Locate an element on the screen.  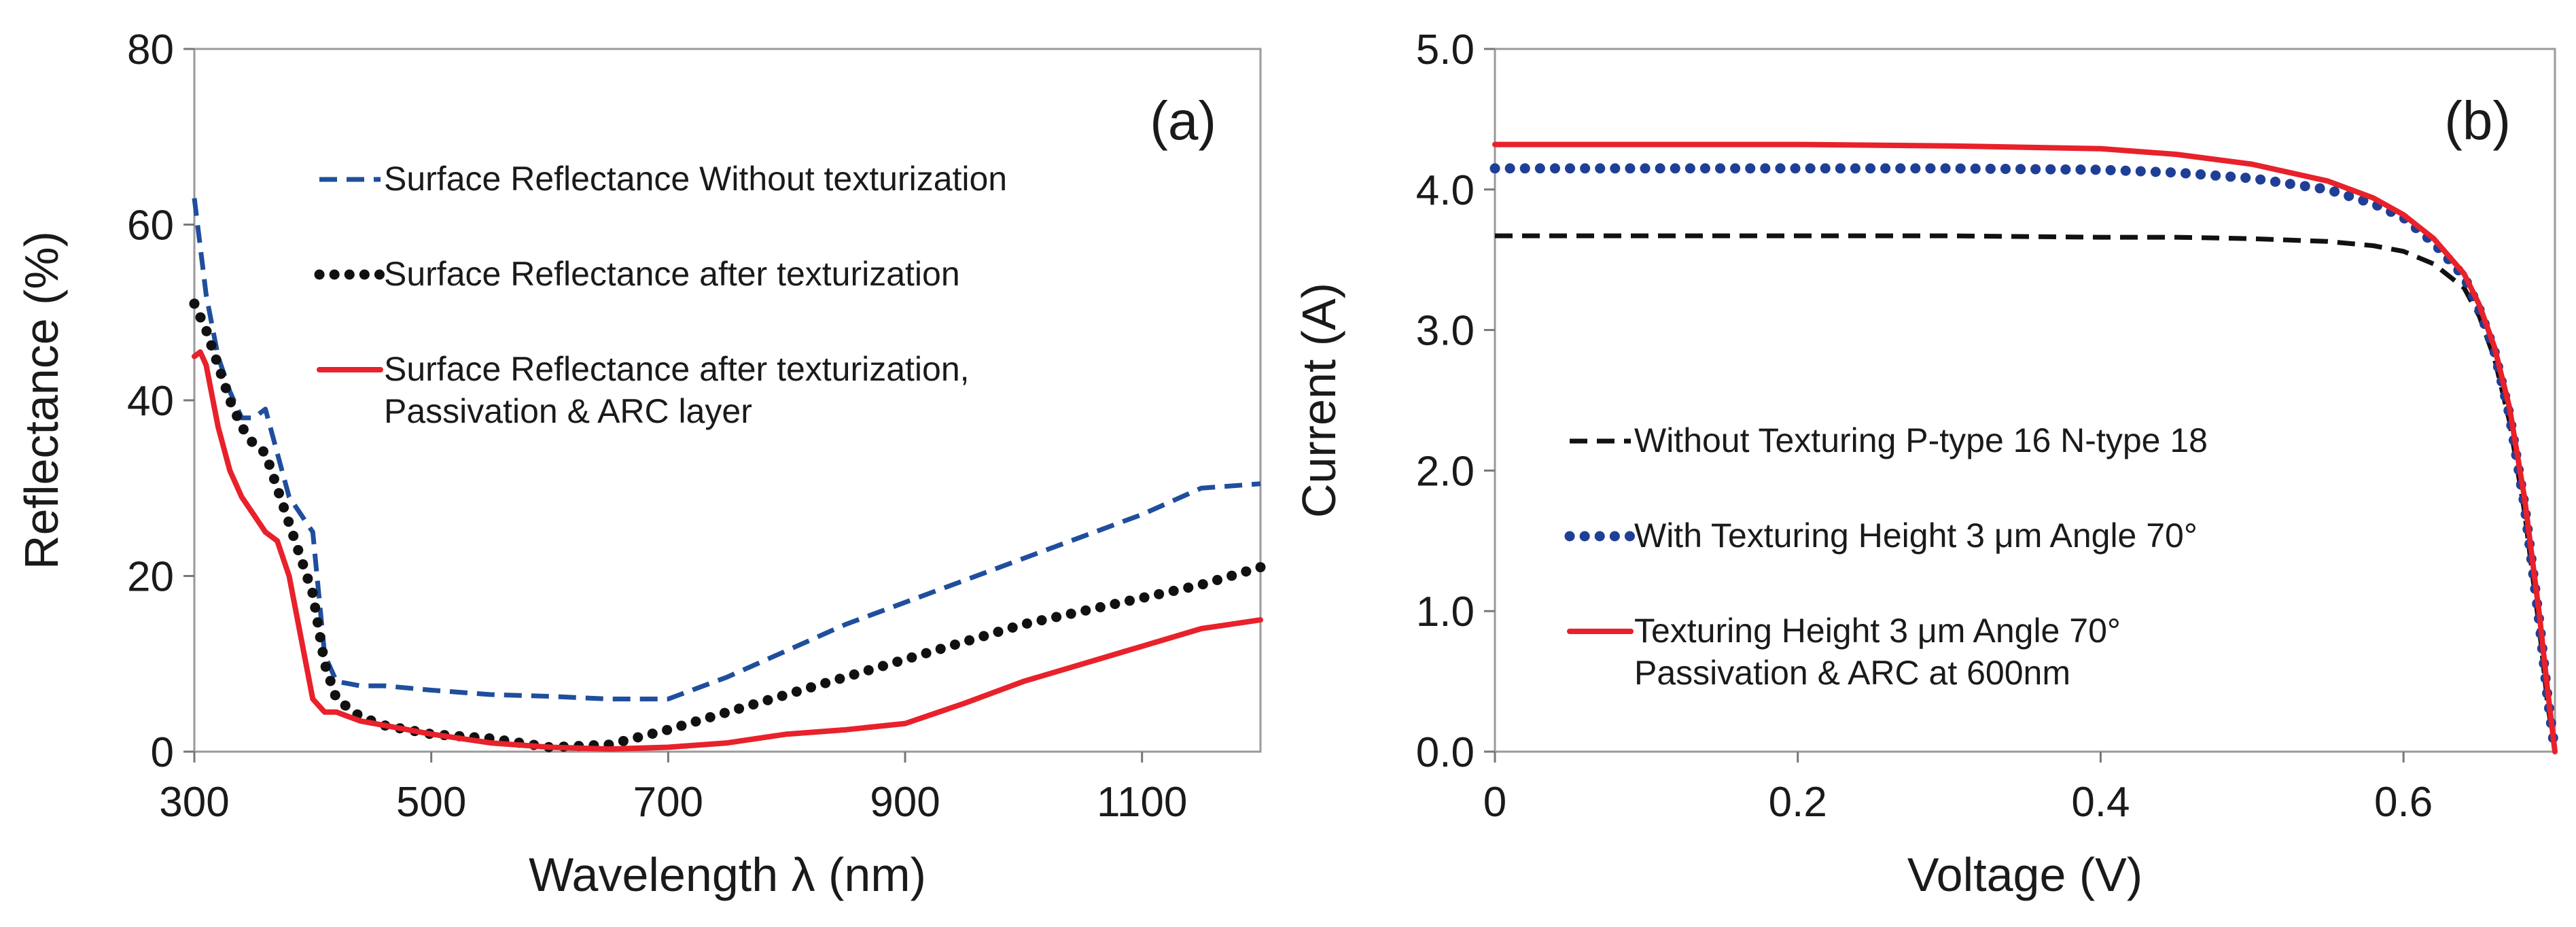
y-tick-label: 5.0 is located at coordinates (1445, 50).